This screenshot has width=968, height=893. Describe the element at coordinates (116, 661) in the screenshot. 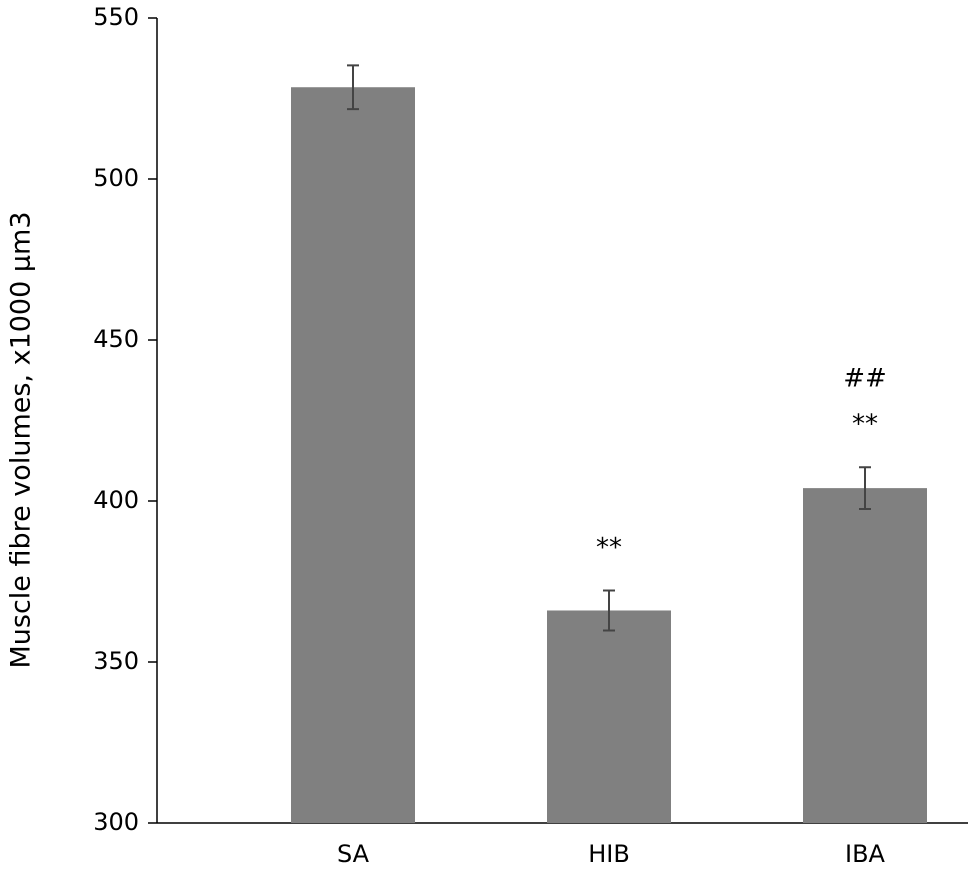

I see `y-tick-label: 350` at that location.